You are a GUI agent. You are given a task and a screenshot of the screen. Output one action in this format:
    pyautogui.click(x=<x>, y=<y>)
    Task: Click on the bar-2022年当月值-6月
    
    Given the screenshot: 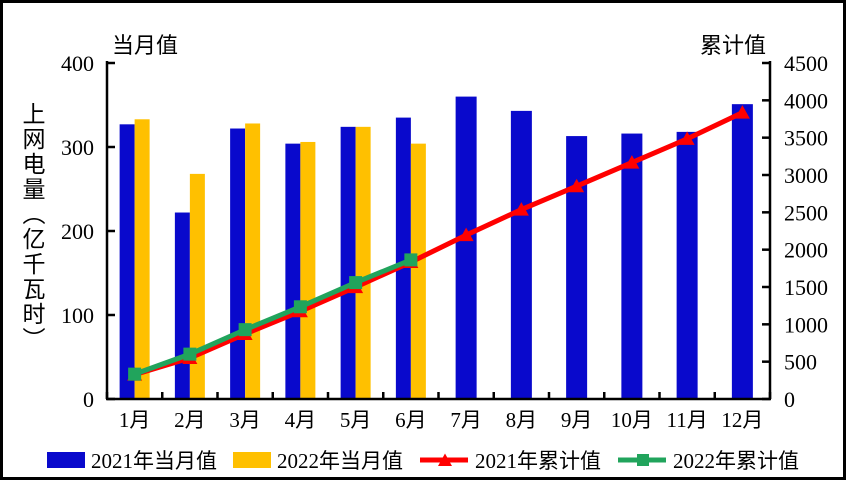 What is the action you would take?
    pyautogui.click(x=418, y=271)
    